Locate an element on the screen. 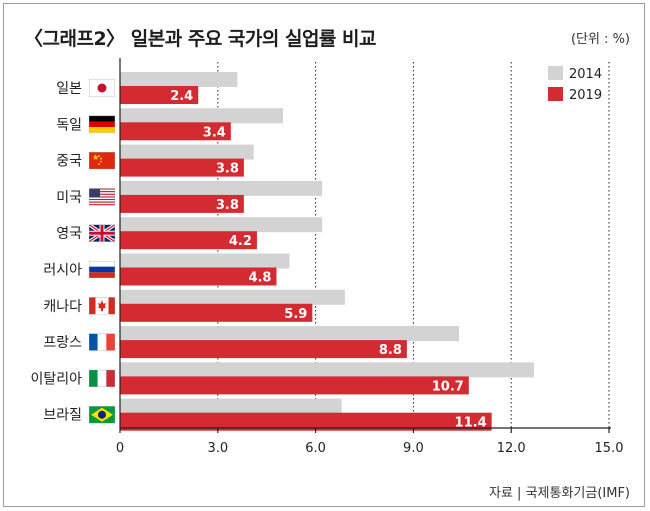 The height and width of the screenshot is (511, 650). russia-flag-icon is located at coordinates (102, 269).